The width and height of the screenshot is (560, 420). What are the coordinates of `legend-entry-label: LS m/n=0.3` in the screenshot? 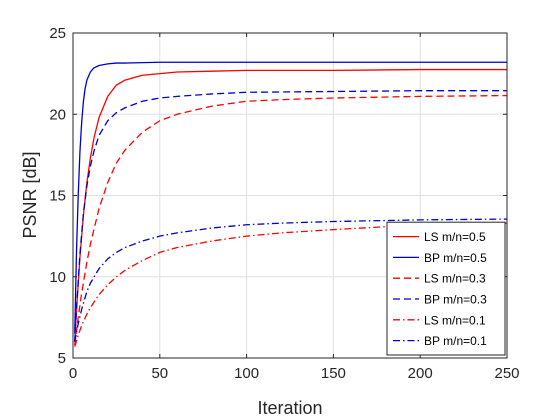 It's located at (455, 279).